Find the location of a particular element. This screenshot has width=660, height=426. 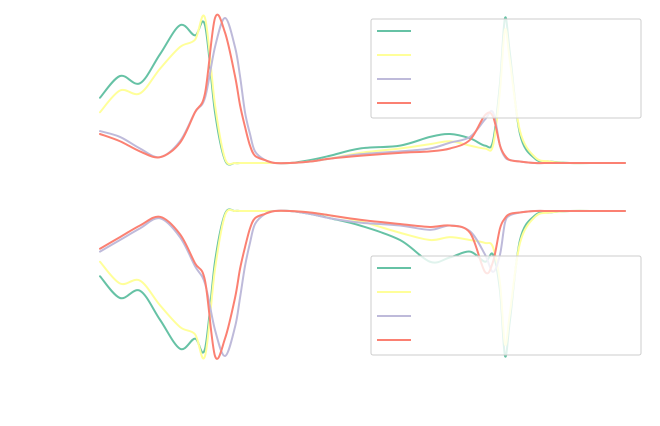

bottom-legend is located at coordinates (506, 305).